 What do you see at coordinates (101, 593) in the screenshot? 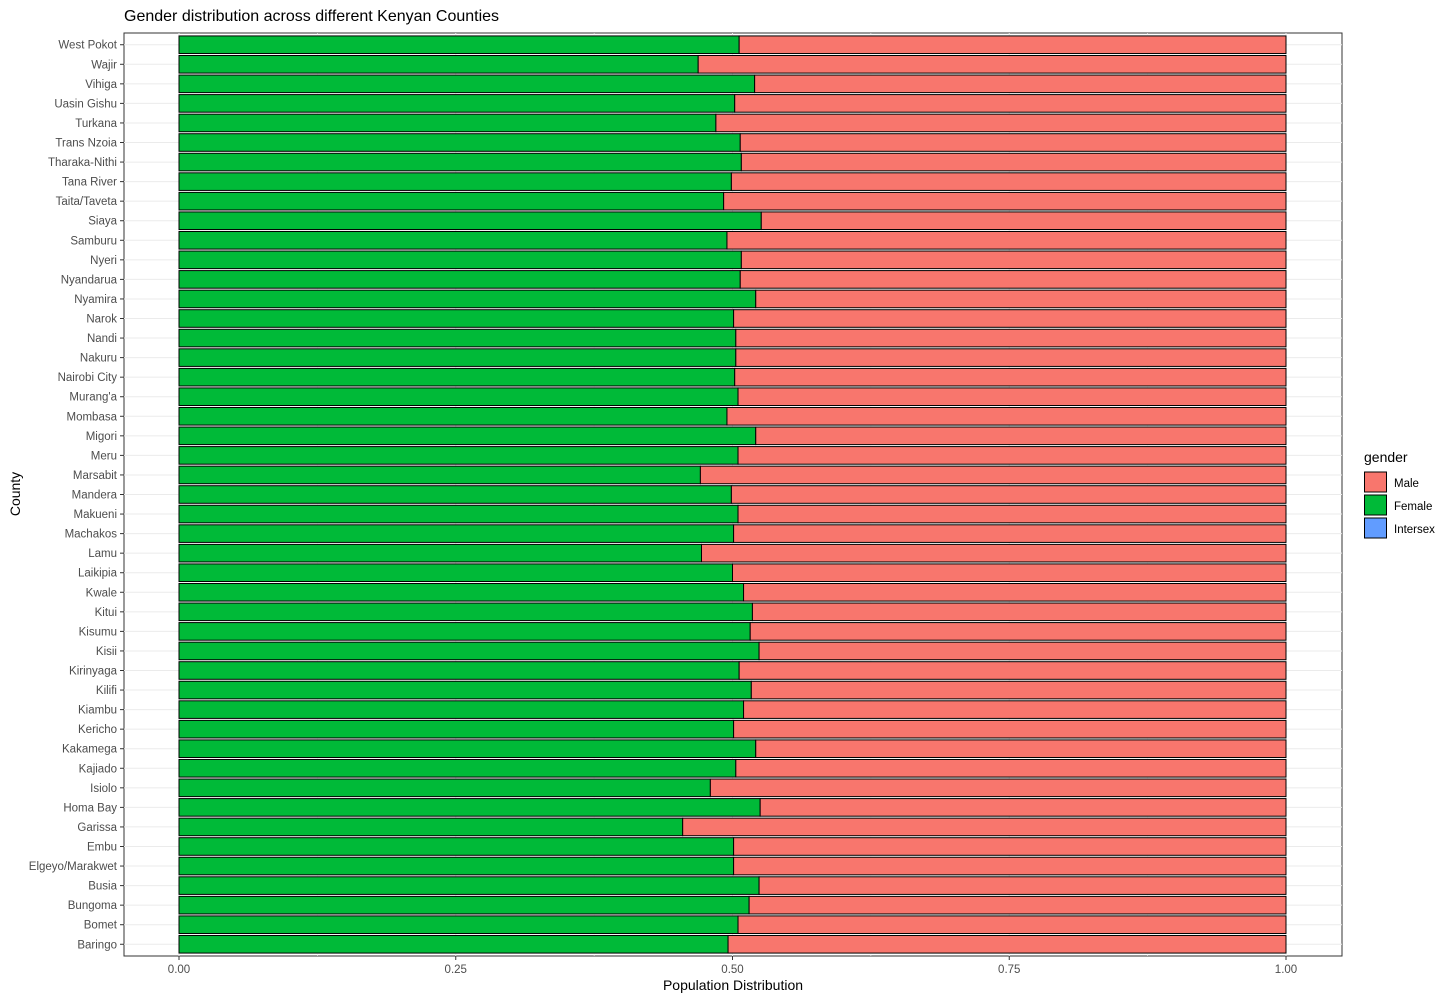
I see `y-tick-label: Kwale` at bounding box center [101, 593].